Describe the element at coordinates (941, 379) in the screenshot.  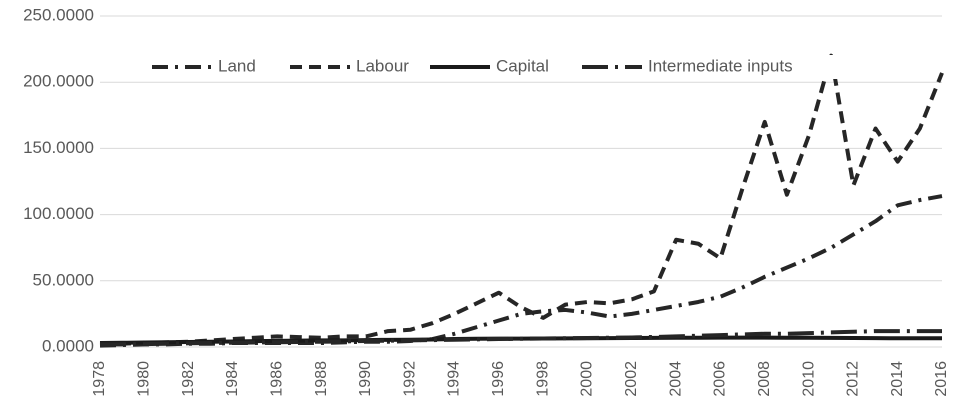
I see `x-tick-label: 2016` at that location.